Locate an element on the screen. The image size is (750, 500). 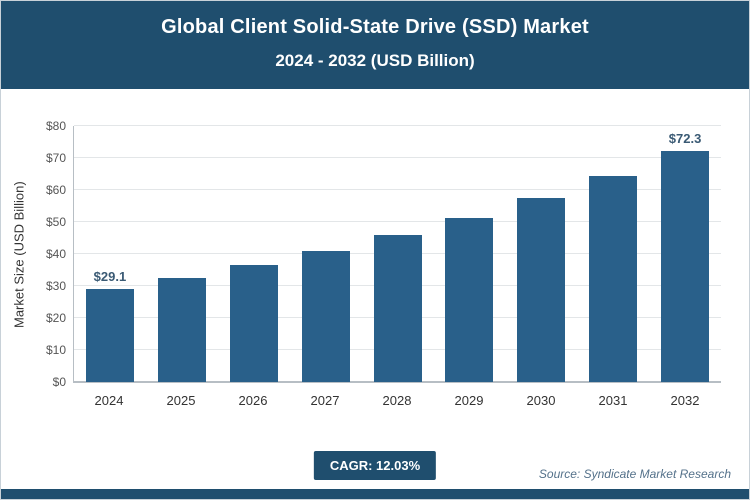
footer-strip is located at coordinates (375, 494).